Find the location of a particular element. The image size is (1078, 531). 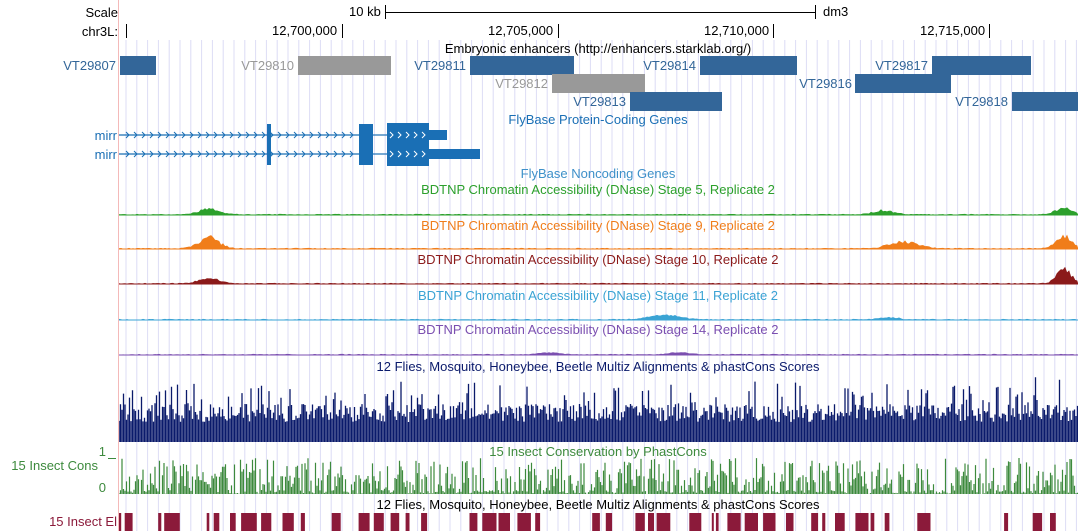

phastcons-track-title: 15 Insect Conservation by PhastCons is located at coordinates (598, 451).